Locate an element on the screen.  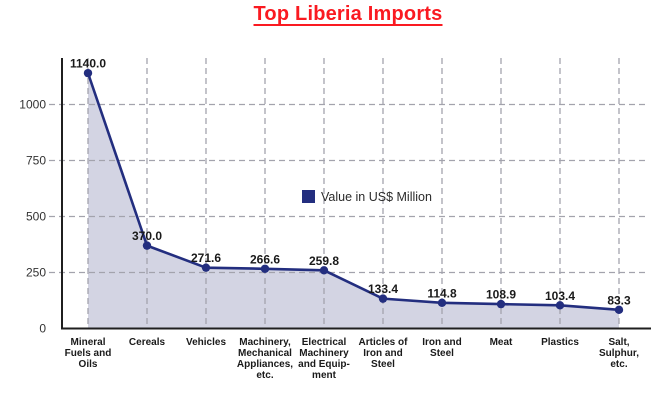
category-label-line: and Equip- is located at coordinates (324, 364).